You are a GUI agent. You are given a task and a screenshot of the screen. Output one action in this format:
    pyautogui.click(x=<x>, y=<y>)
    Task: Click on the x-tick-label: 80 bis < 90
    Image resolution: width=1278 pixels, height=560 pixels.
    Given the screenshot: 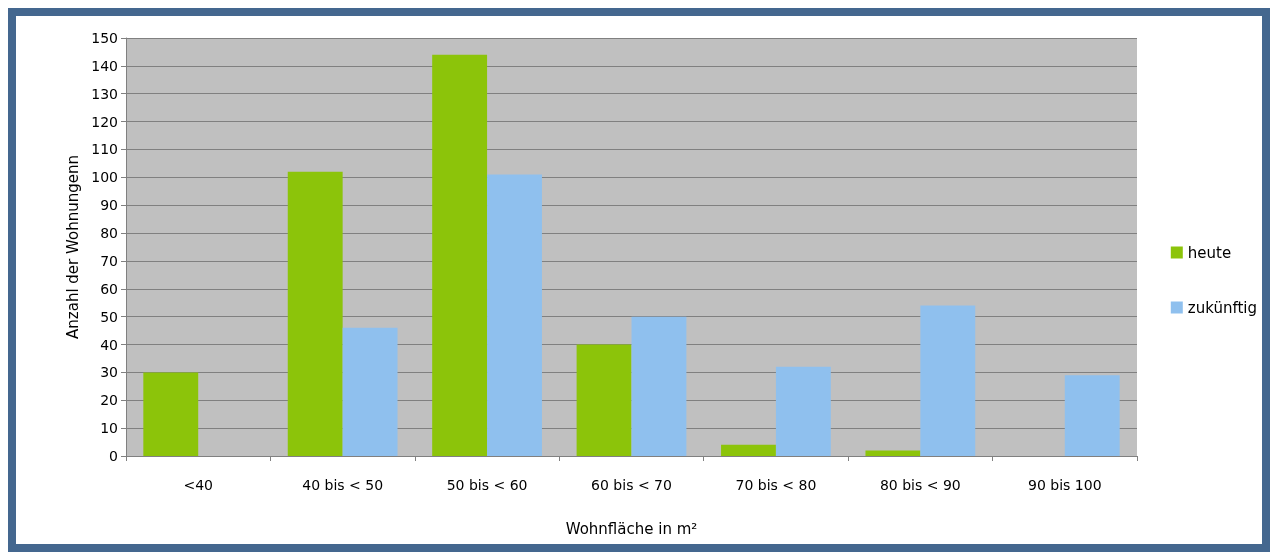 What is the action you would take?
    pyautogui.click(x=920, y=485)
    